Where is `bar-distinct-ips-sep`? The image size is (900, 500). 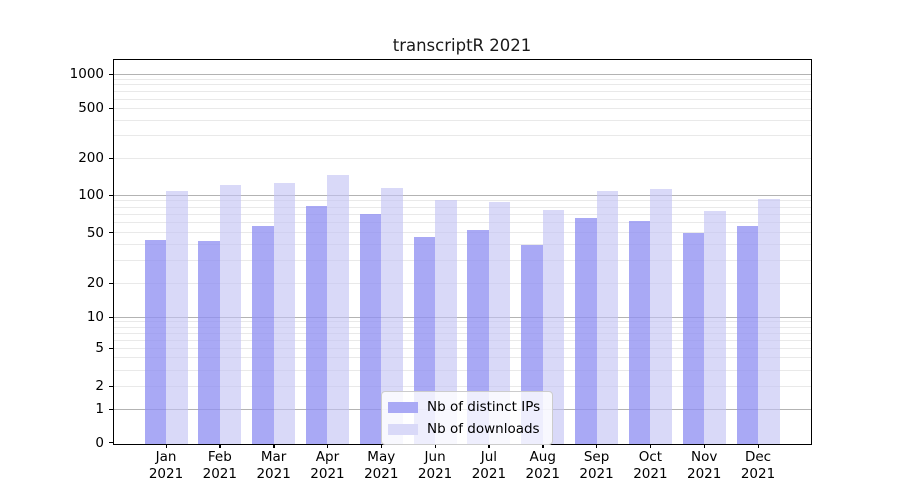
bar-distinct-ips-sep is located at coordinates (586, 331).